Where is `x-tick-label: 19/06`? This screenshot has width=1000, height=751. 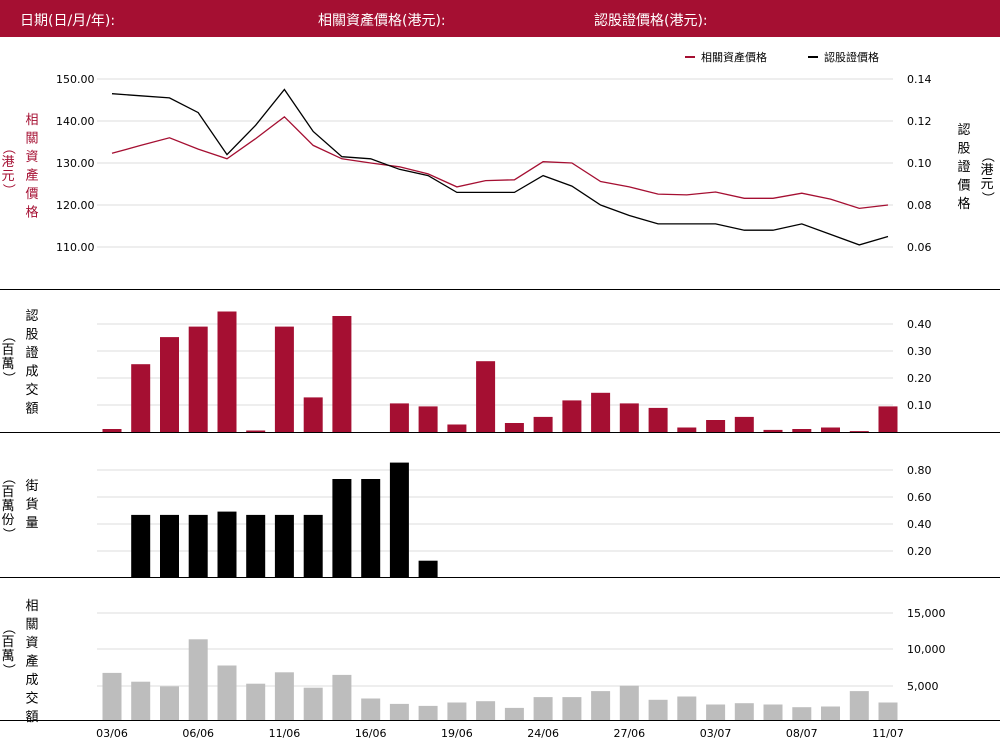
x-tick-label: 19/06 is located at coordinates (457, 733).